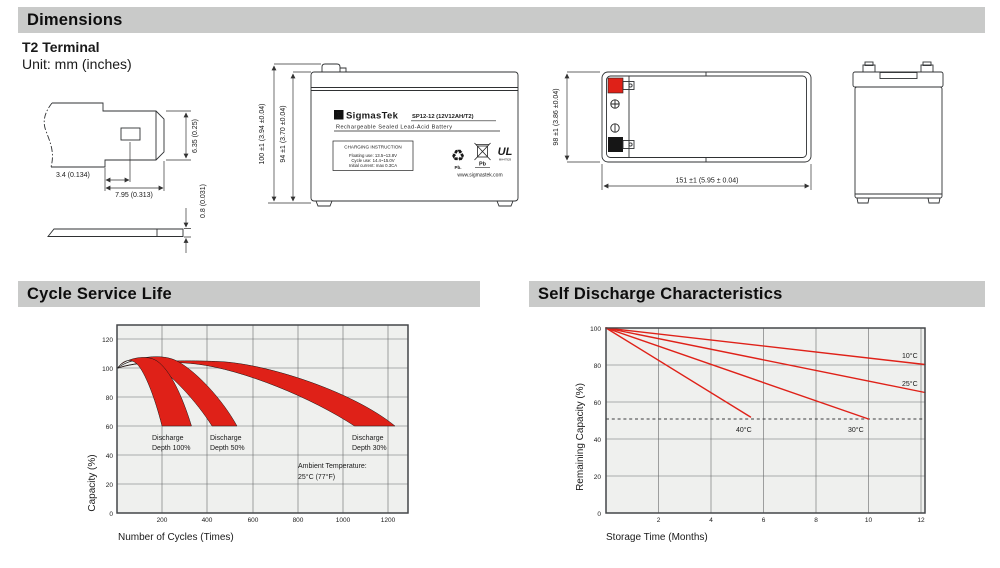 The width and height of the screenshot is (1000, 568). I want to click on ul-file-number: MH47929, so click(505, 160).